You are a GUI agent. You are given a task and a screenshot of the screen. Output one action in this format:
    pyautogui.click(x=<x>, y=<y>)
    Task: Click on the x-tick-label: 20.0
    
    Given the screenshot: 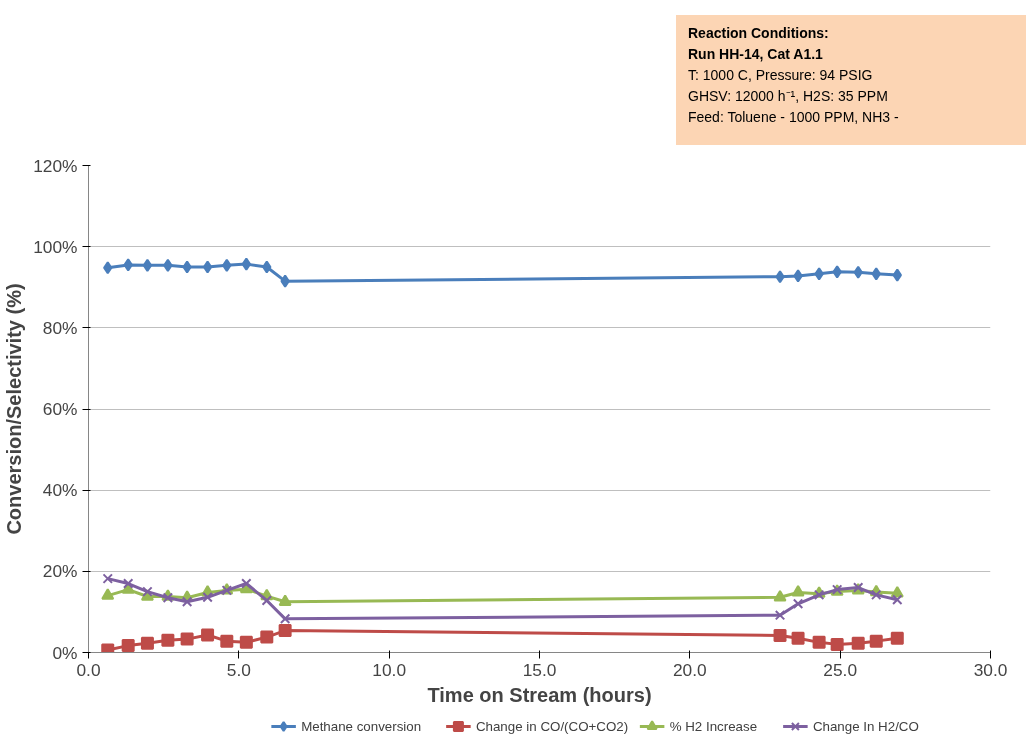 What is the action you would take?
    pyautogui.click(x=689, y=669)
    